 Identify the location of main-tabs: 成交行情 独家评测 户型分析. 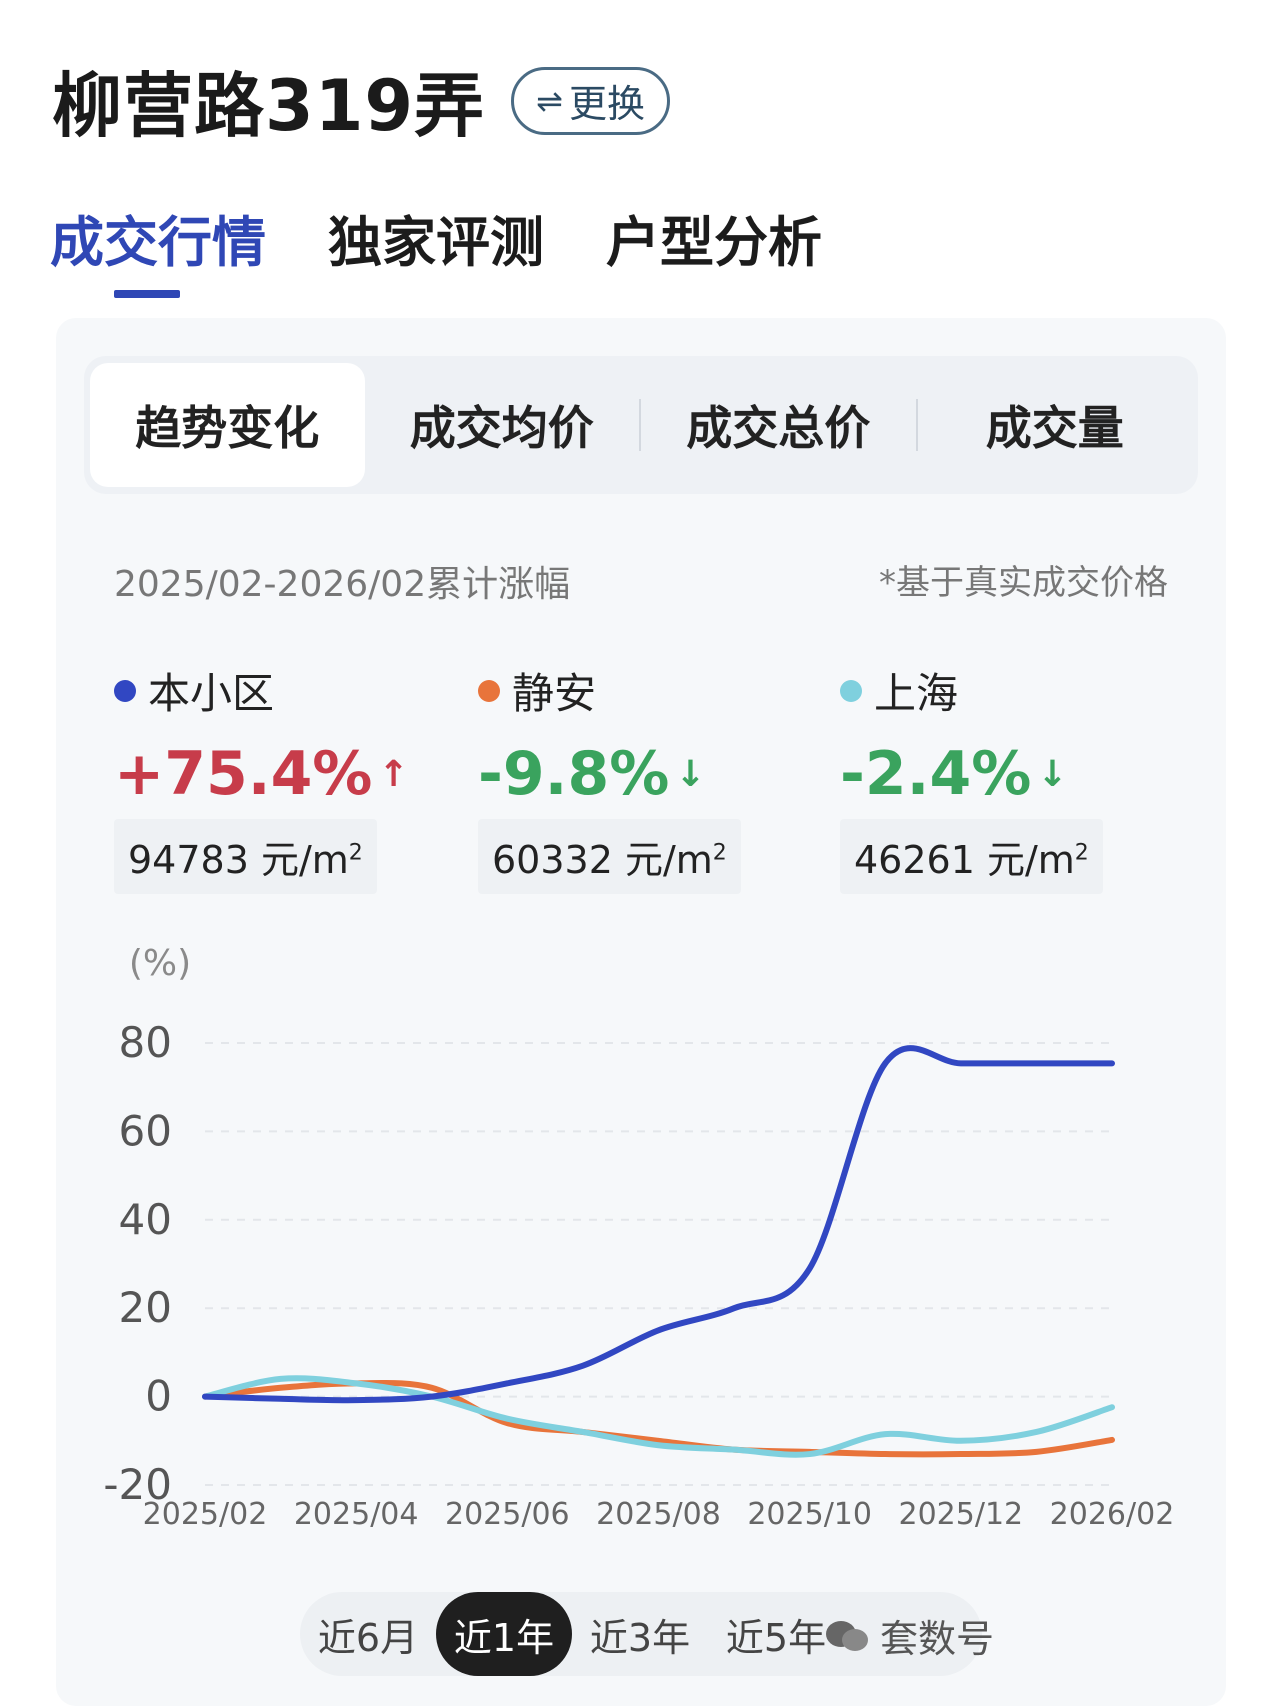
(436, 237).